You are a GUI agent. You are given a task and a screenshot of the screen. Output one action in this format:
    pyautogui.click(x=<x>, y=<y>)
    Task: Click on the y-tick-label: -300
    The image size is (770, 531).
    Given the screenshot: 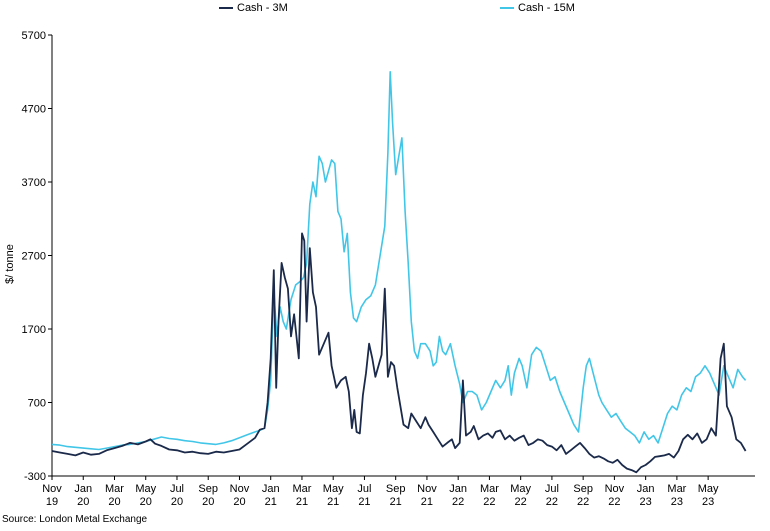 What is the action you would take?
    pyautogui.click(x=35, y=477)
    